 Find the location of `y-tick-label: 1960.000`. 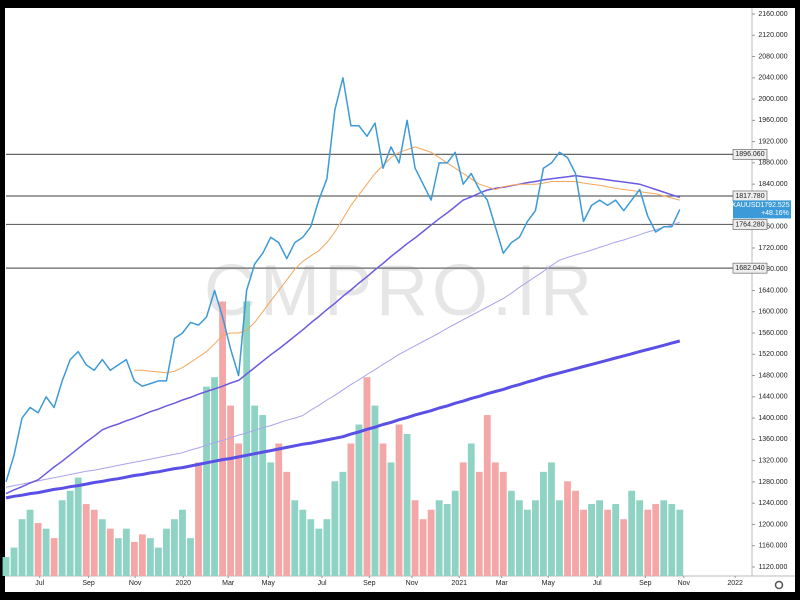

y-tick-label: 1960.000 is located at coordinates (772, 120).